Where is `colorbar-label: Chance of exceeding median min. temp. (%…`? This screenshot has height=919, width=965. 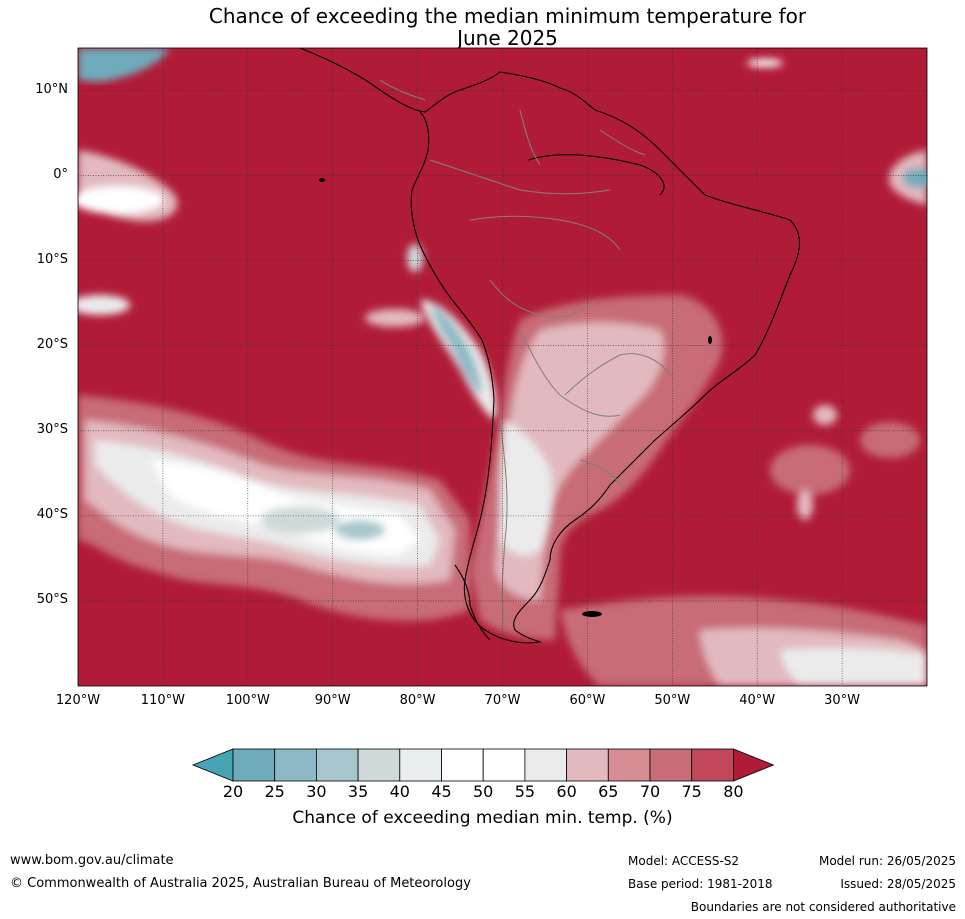 colorbar-label: Chance of exceeding median min. temp. (%… is located at coordinates (482, 818).